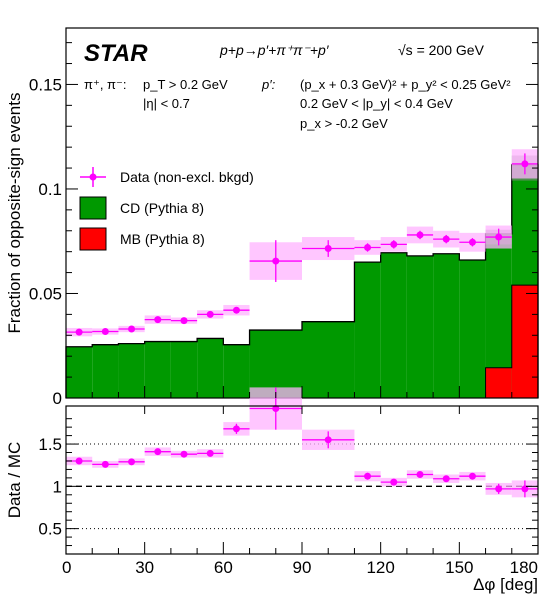 Image resolution: width=553 pixels, height=600 pixels. I want to click on pion-cut-label: π⁺, π⁻:, so click(105, 84).